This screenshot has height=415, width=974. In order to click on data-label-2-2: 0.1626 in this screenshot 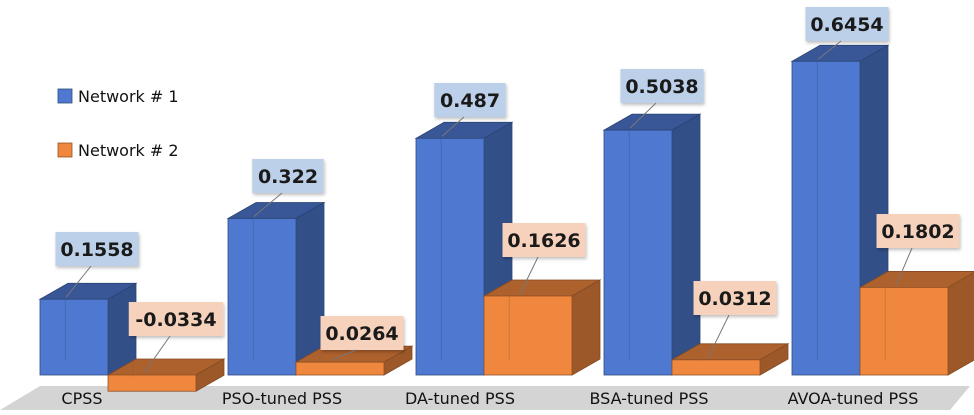, I will do `click(544, 259)`.